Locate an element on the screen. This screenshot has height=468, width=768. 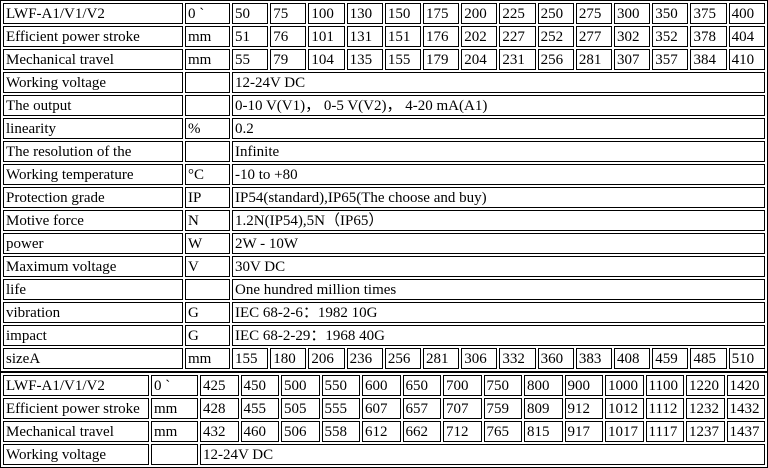
row-label: The output is located at coordinates (93, 105).